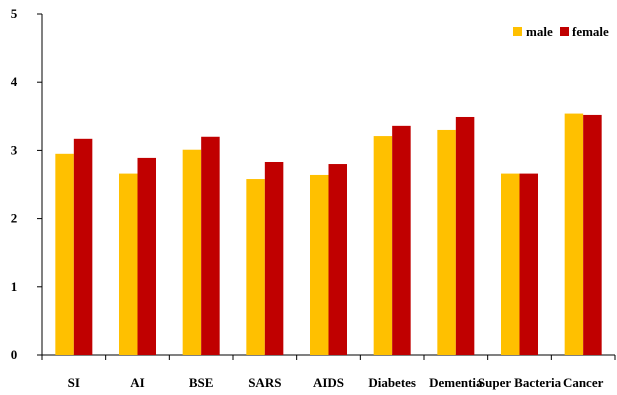 This screenshot has width=617, height=395. What do you see at coordinates (255, 267) in the screenshot?
I see `bar-male-sars` at bounding box center [255, 267].